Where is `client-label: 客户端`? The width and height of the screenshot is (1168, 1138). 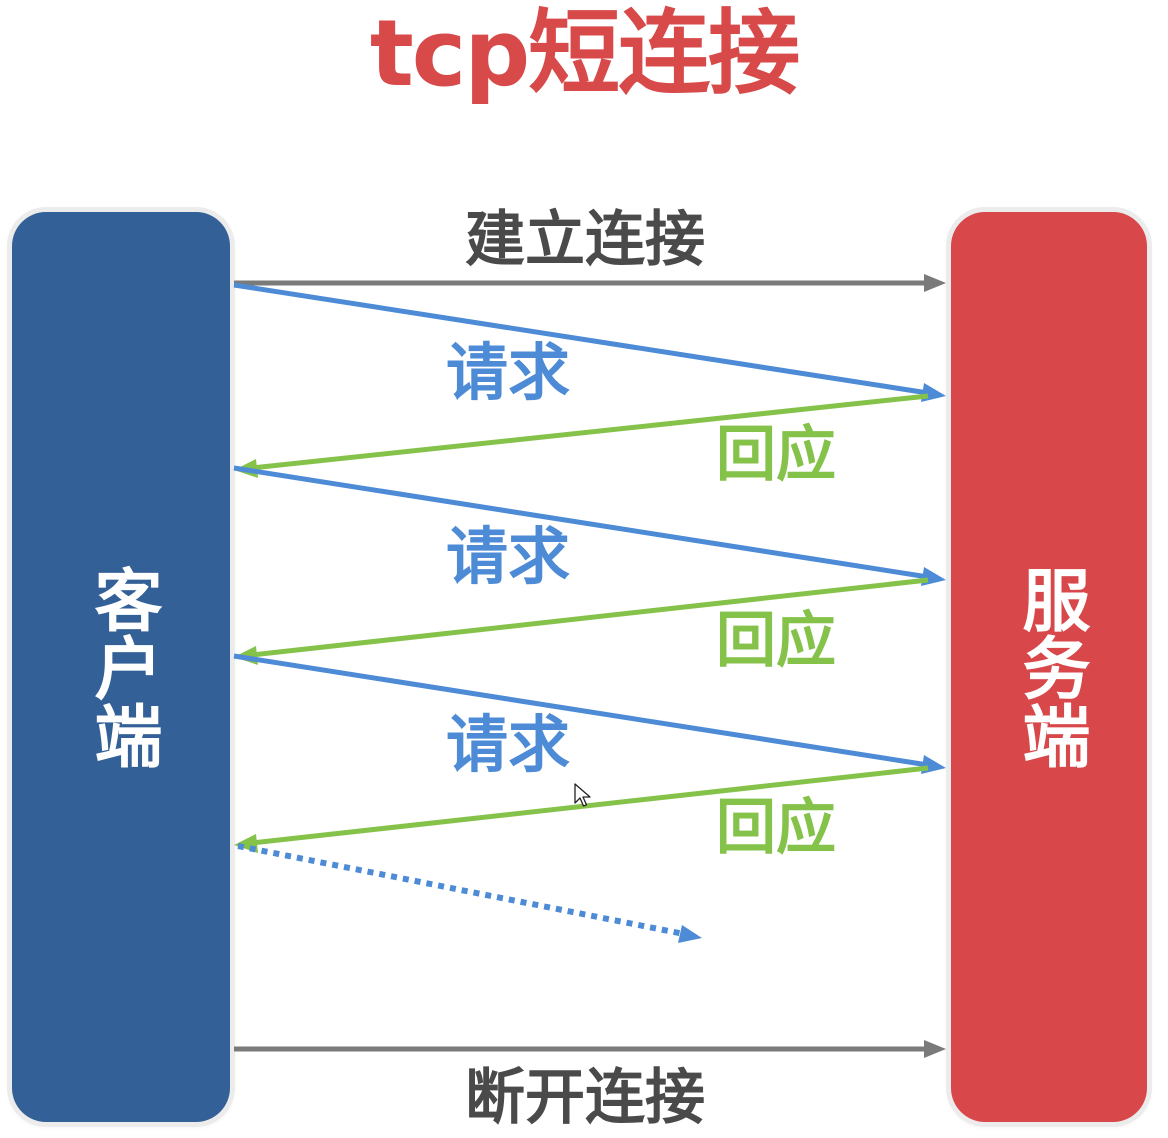 client-label: 客户端 is located at coordinates (121, 667).